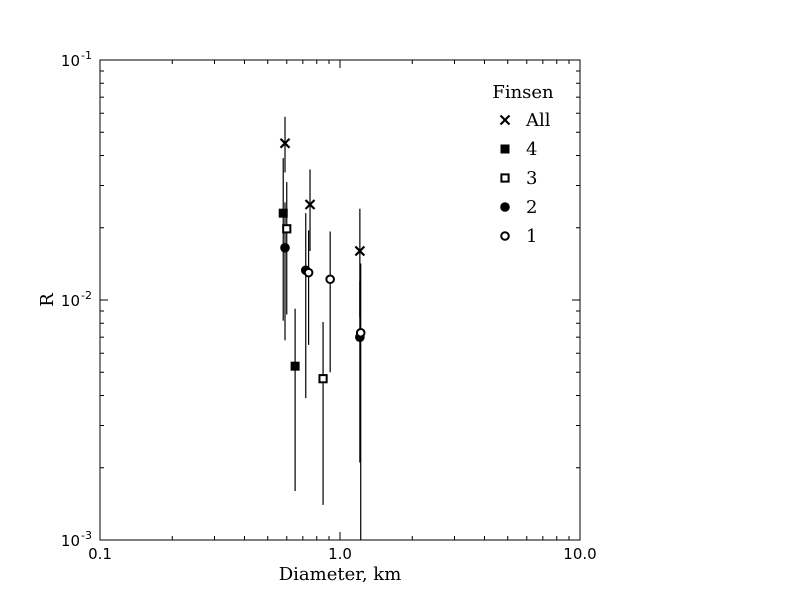 This screenshot has width=800, height=600. I want to click on y-tick-label: 10 -3, so click(76, 539).